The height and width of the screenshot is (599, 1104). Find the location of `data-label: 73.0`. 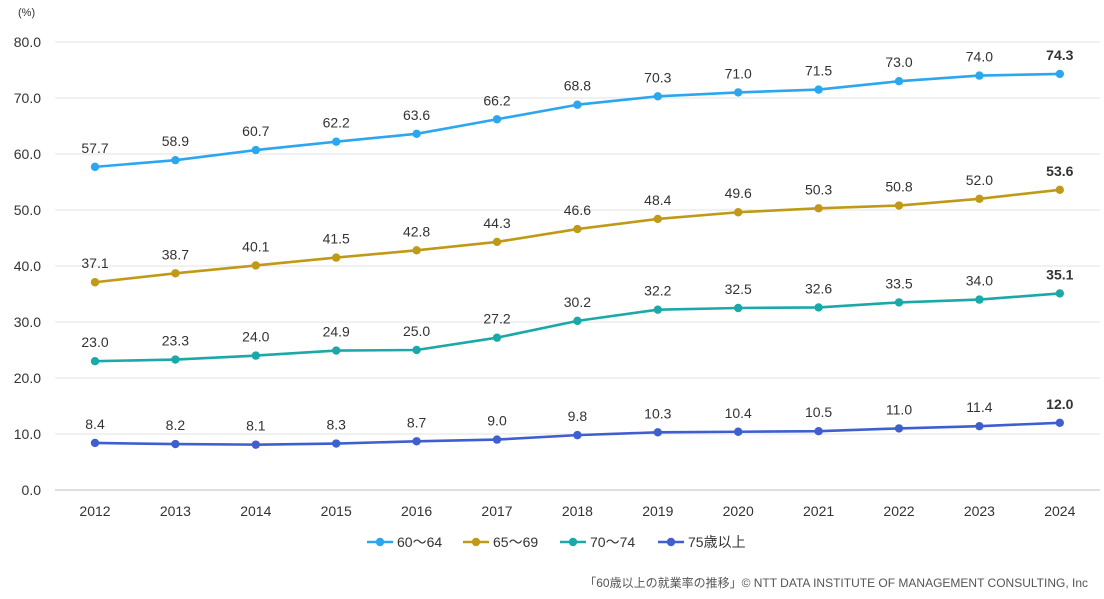

data-label: 73.0 is located at coordinates (898, 62).